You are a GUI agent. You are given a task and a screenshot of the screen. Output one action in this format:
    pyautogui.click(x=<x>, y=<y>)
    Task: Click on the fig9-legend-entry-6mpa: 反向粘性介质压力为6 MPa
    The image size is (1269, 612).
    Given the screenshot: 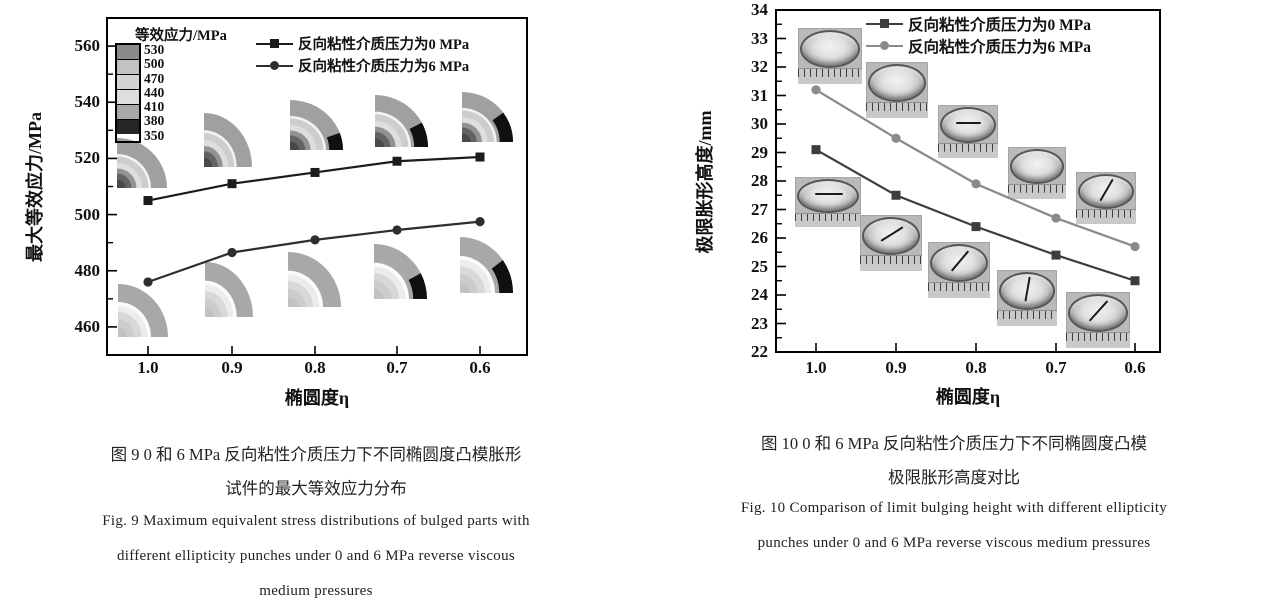 What is the action you would take?
    pyautogui.click(x=362, y=65)
    